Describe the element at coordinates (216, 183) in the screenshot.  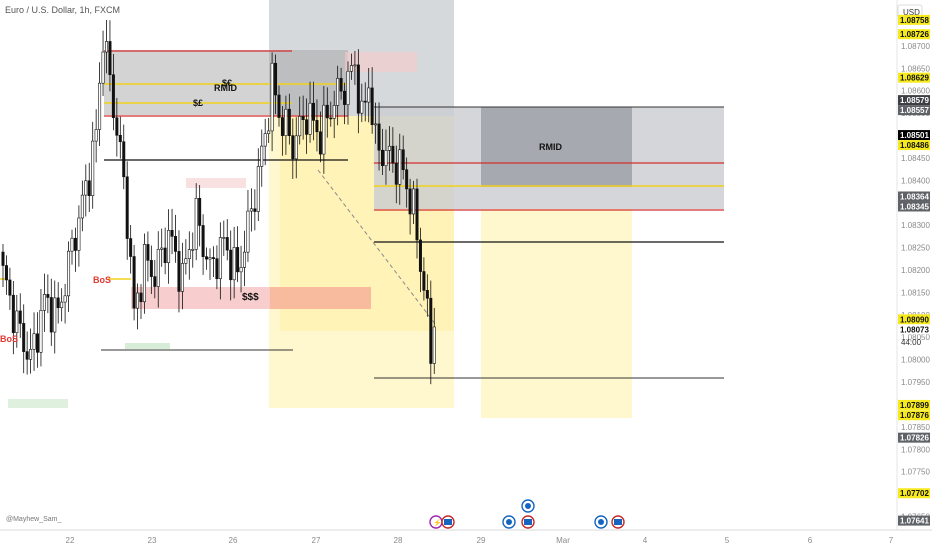
I see `pink-strip-mid` at that location.